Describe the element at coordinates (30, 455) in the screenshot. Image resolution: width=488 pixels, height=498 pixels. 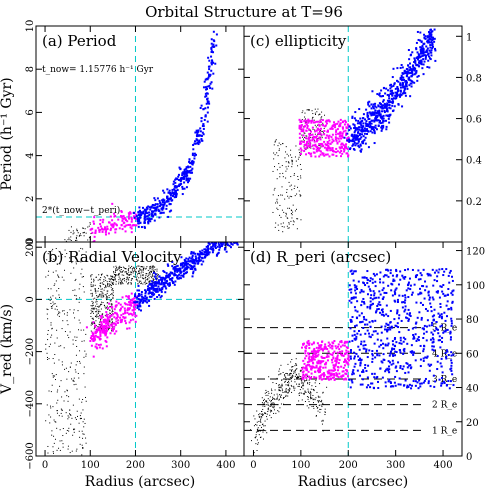
I see `y-tick-label: −600` at that location.